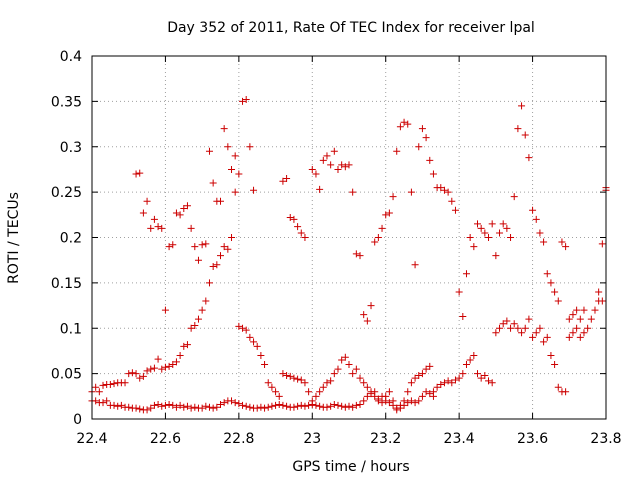 This screenshot has width=640, height=480. Describe the element at coordinates (605, 439) in the screenshot. I see `x-tick-label: 23.8` at that location.